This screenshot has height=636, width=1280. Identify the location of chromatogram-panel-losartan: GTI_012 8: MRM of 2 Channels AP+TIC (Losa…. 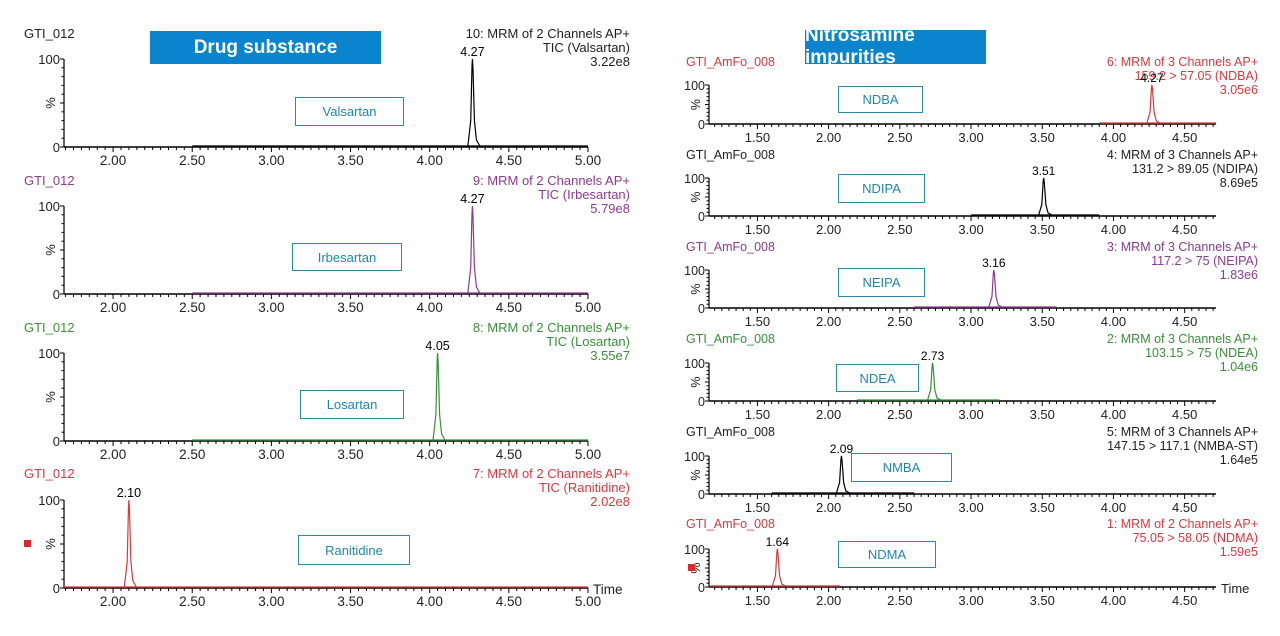
(327, 391).